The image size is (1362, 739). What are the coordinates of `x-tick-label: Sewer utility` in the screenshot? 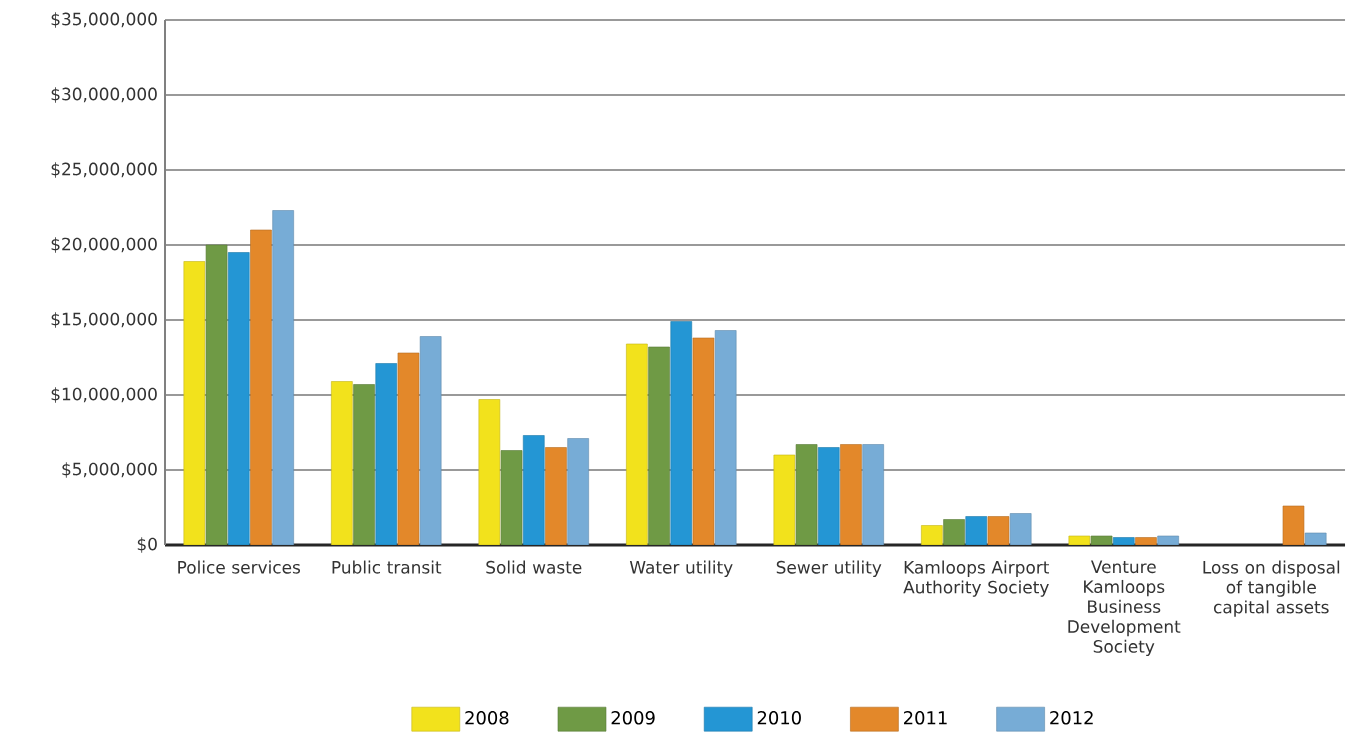 It's located at (829, 568).